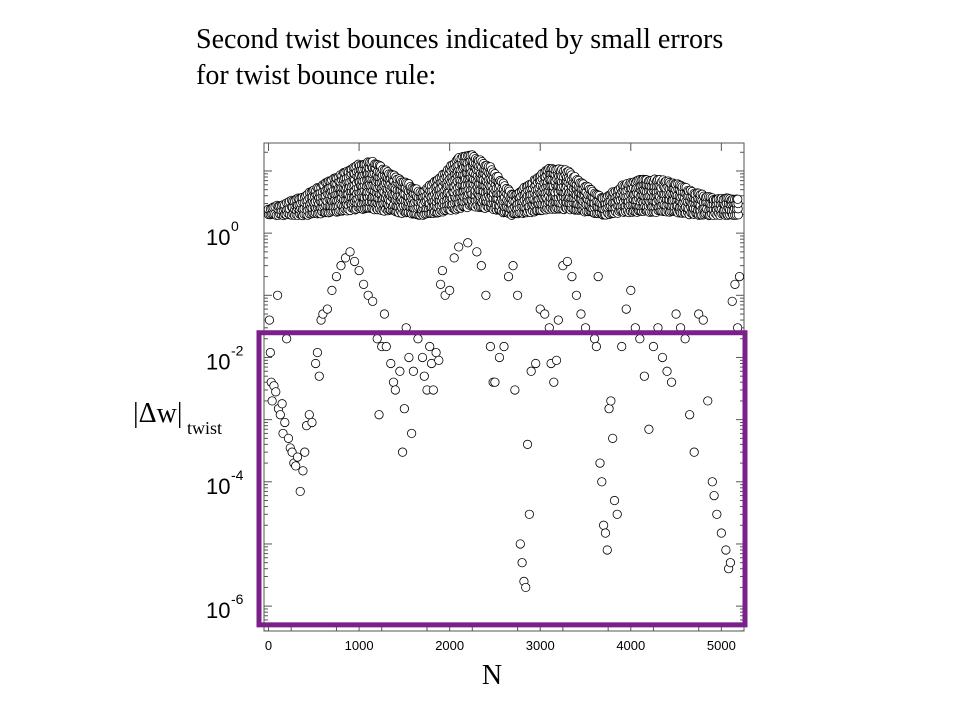  What do you see at coordinates (235, 226) in the screenshot?
I see `y-tick-label-exponent: 0` at bounding box center [235, 226].